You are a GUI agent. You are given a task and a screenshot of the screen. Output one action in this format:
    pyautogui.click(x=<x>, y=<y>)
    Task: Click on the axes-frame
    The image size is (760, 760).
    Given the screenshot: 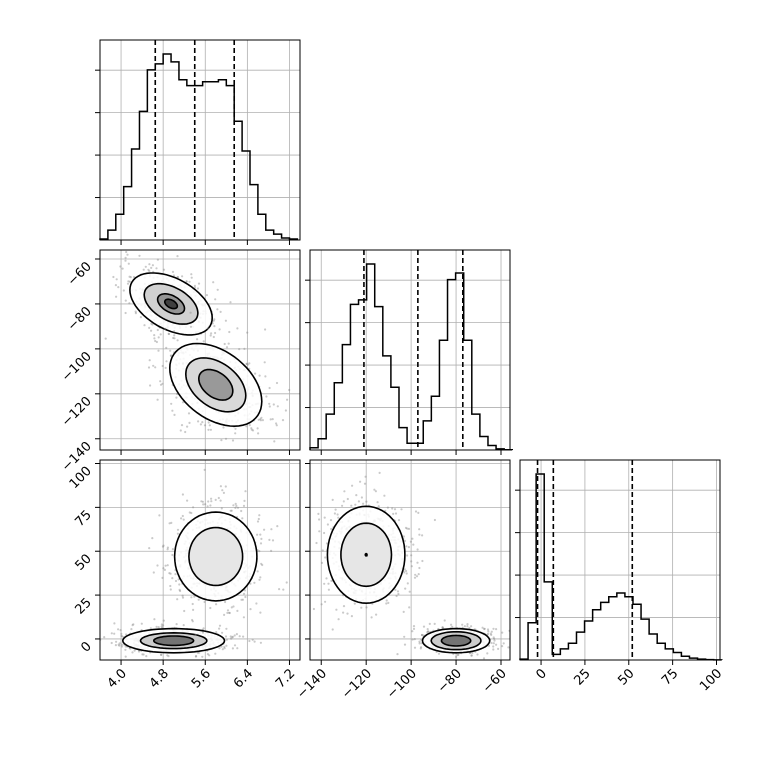 What is the action you would take?
    pyautogui.click(x=410, y=350)
    